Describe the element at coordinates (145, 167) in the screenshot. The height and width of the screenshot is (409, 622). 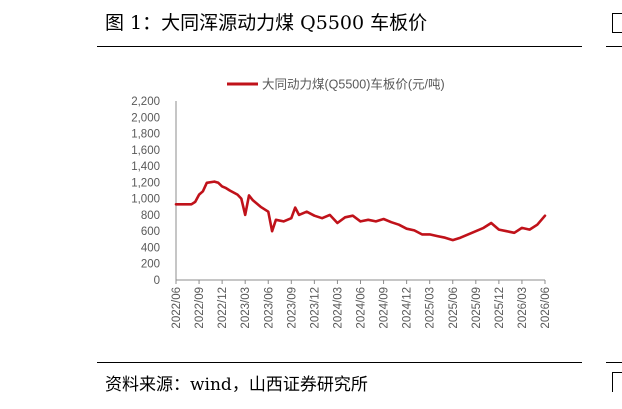
I see `y-tick-label: 1,400` at that location.